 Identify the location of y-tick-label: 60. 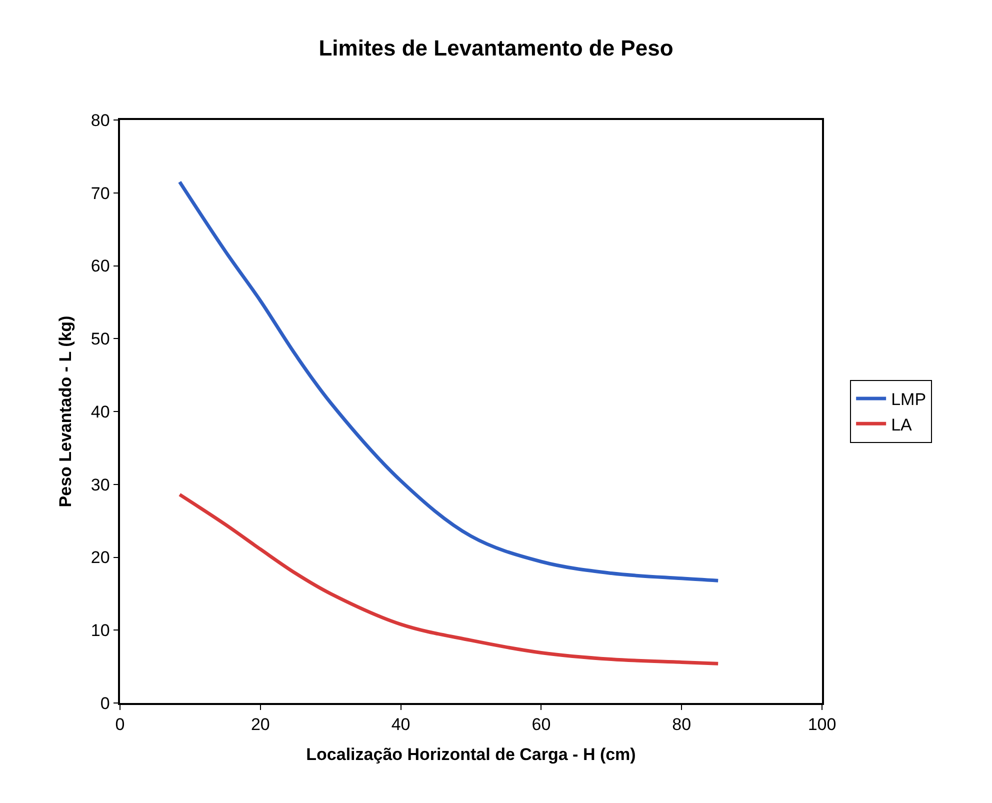
(100, 266).